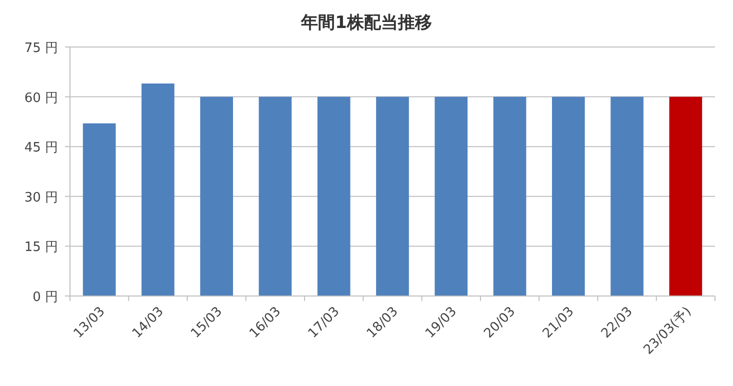 The width and height of the screenshot is (733, 386). I want to click on y-tick-label: 45 円, so click(41, 148).